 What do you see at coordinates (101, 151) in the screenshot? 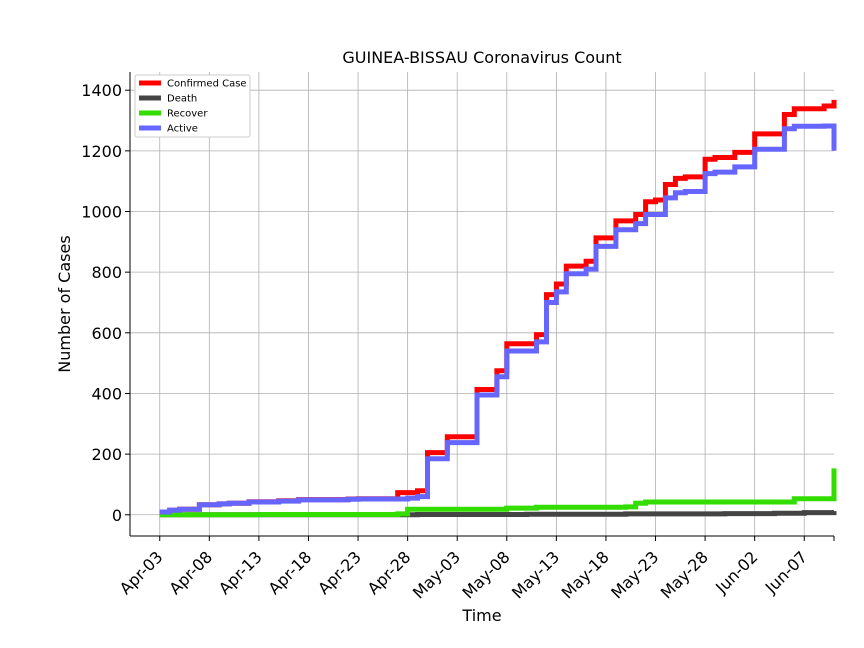
I see `y-tick-label: 1200` at bounding box center [101, 151].